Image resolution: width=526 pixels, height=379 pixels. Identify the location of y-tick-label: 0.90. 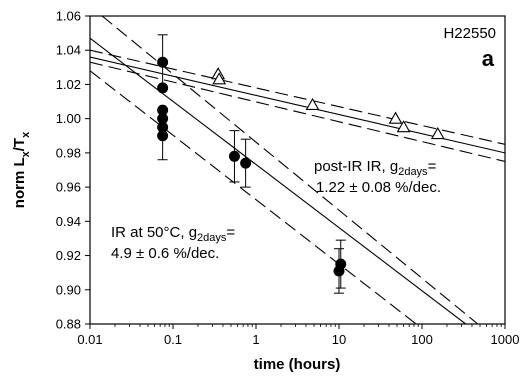
(68, 289).